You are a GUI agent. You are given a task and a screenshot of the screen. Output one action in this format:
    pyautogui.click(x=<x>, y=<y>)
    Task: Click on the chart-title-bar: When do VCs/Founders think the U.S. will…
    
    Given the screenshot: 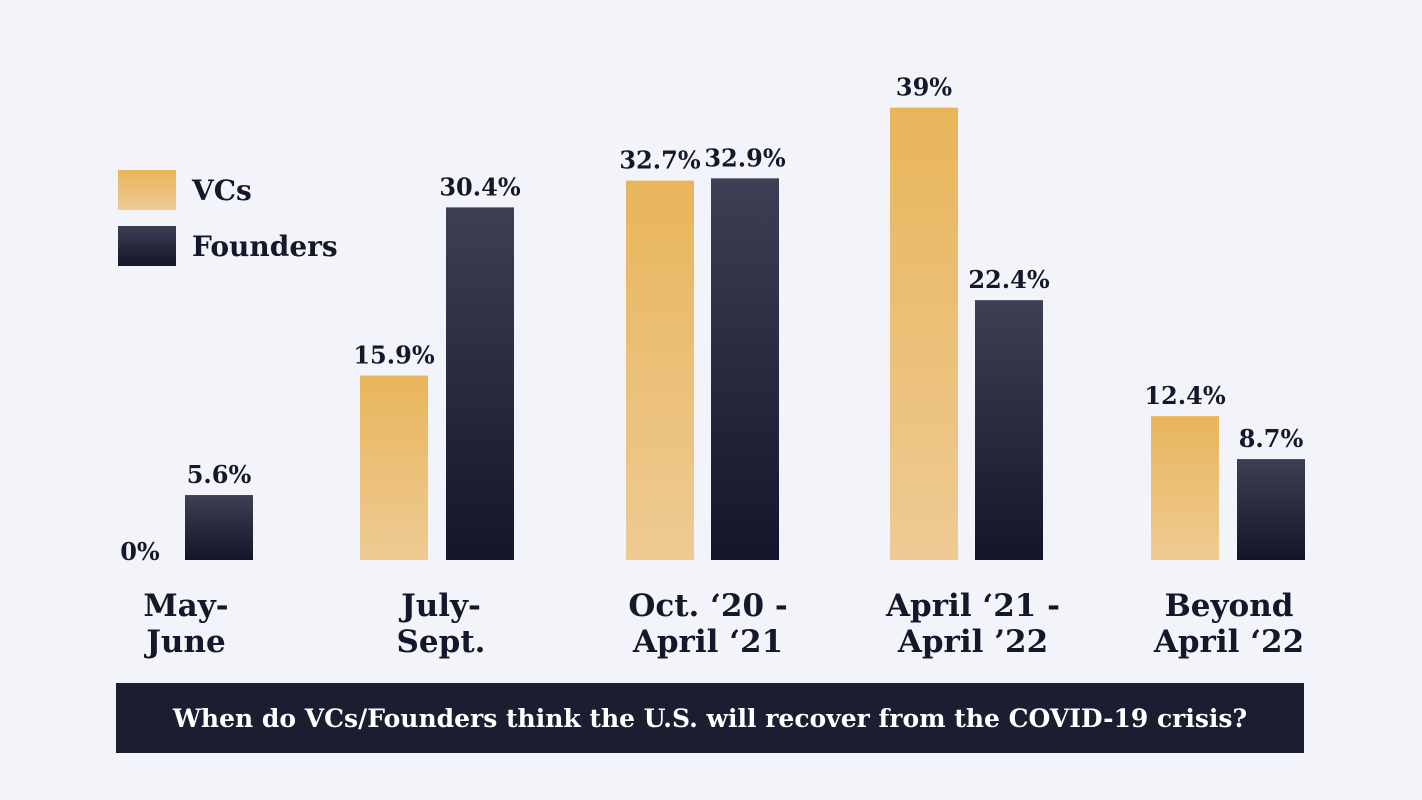 What is the action you would take?
    pyautogui.click(x=710, y=718)
    